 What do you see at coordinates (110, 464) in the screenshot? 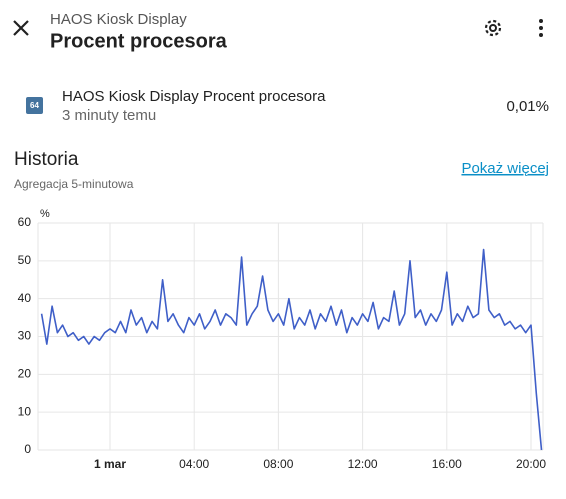
I see `x-tick-label: 1 mar` at bounding box center [110, 464].